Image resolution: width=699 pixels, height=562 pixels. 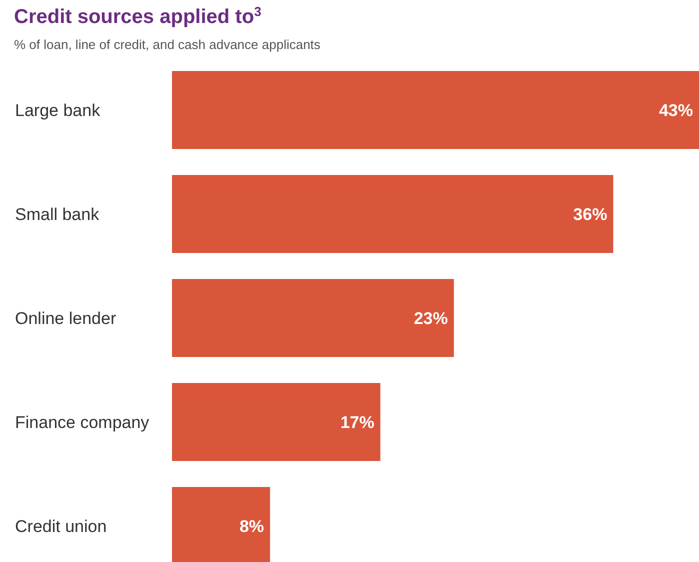 What do you see at coordinates (58, 110) in the screenshot?
I see `y-tick-label: Large bank` at bounding box center [58, 110].